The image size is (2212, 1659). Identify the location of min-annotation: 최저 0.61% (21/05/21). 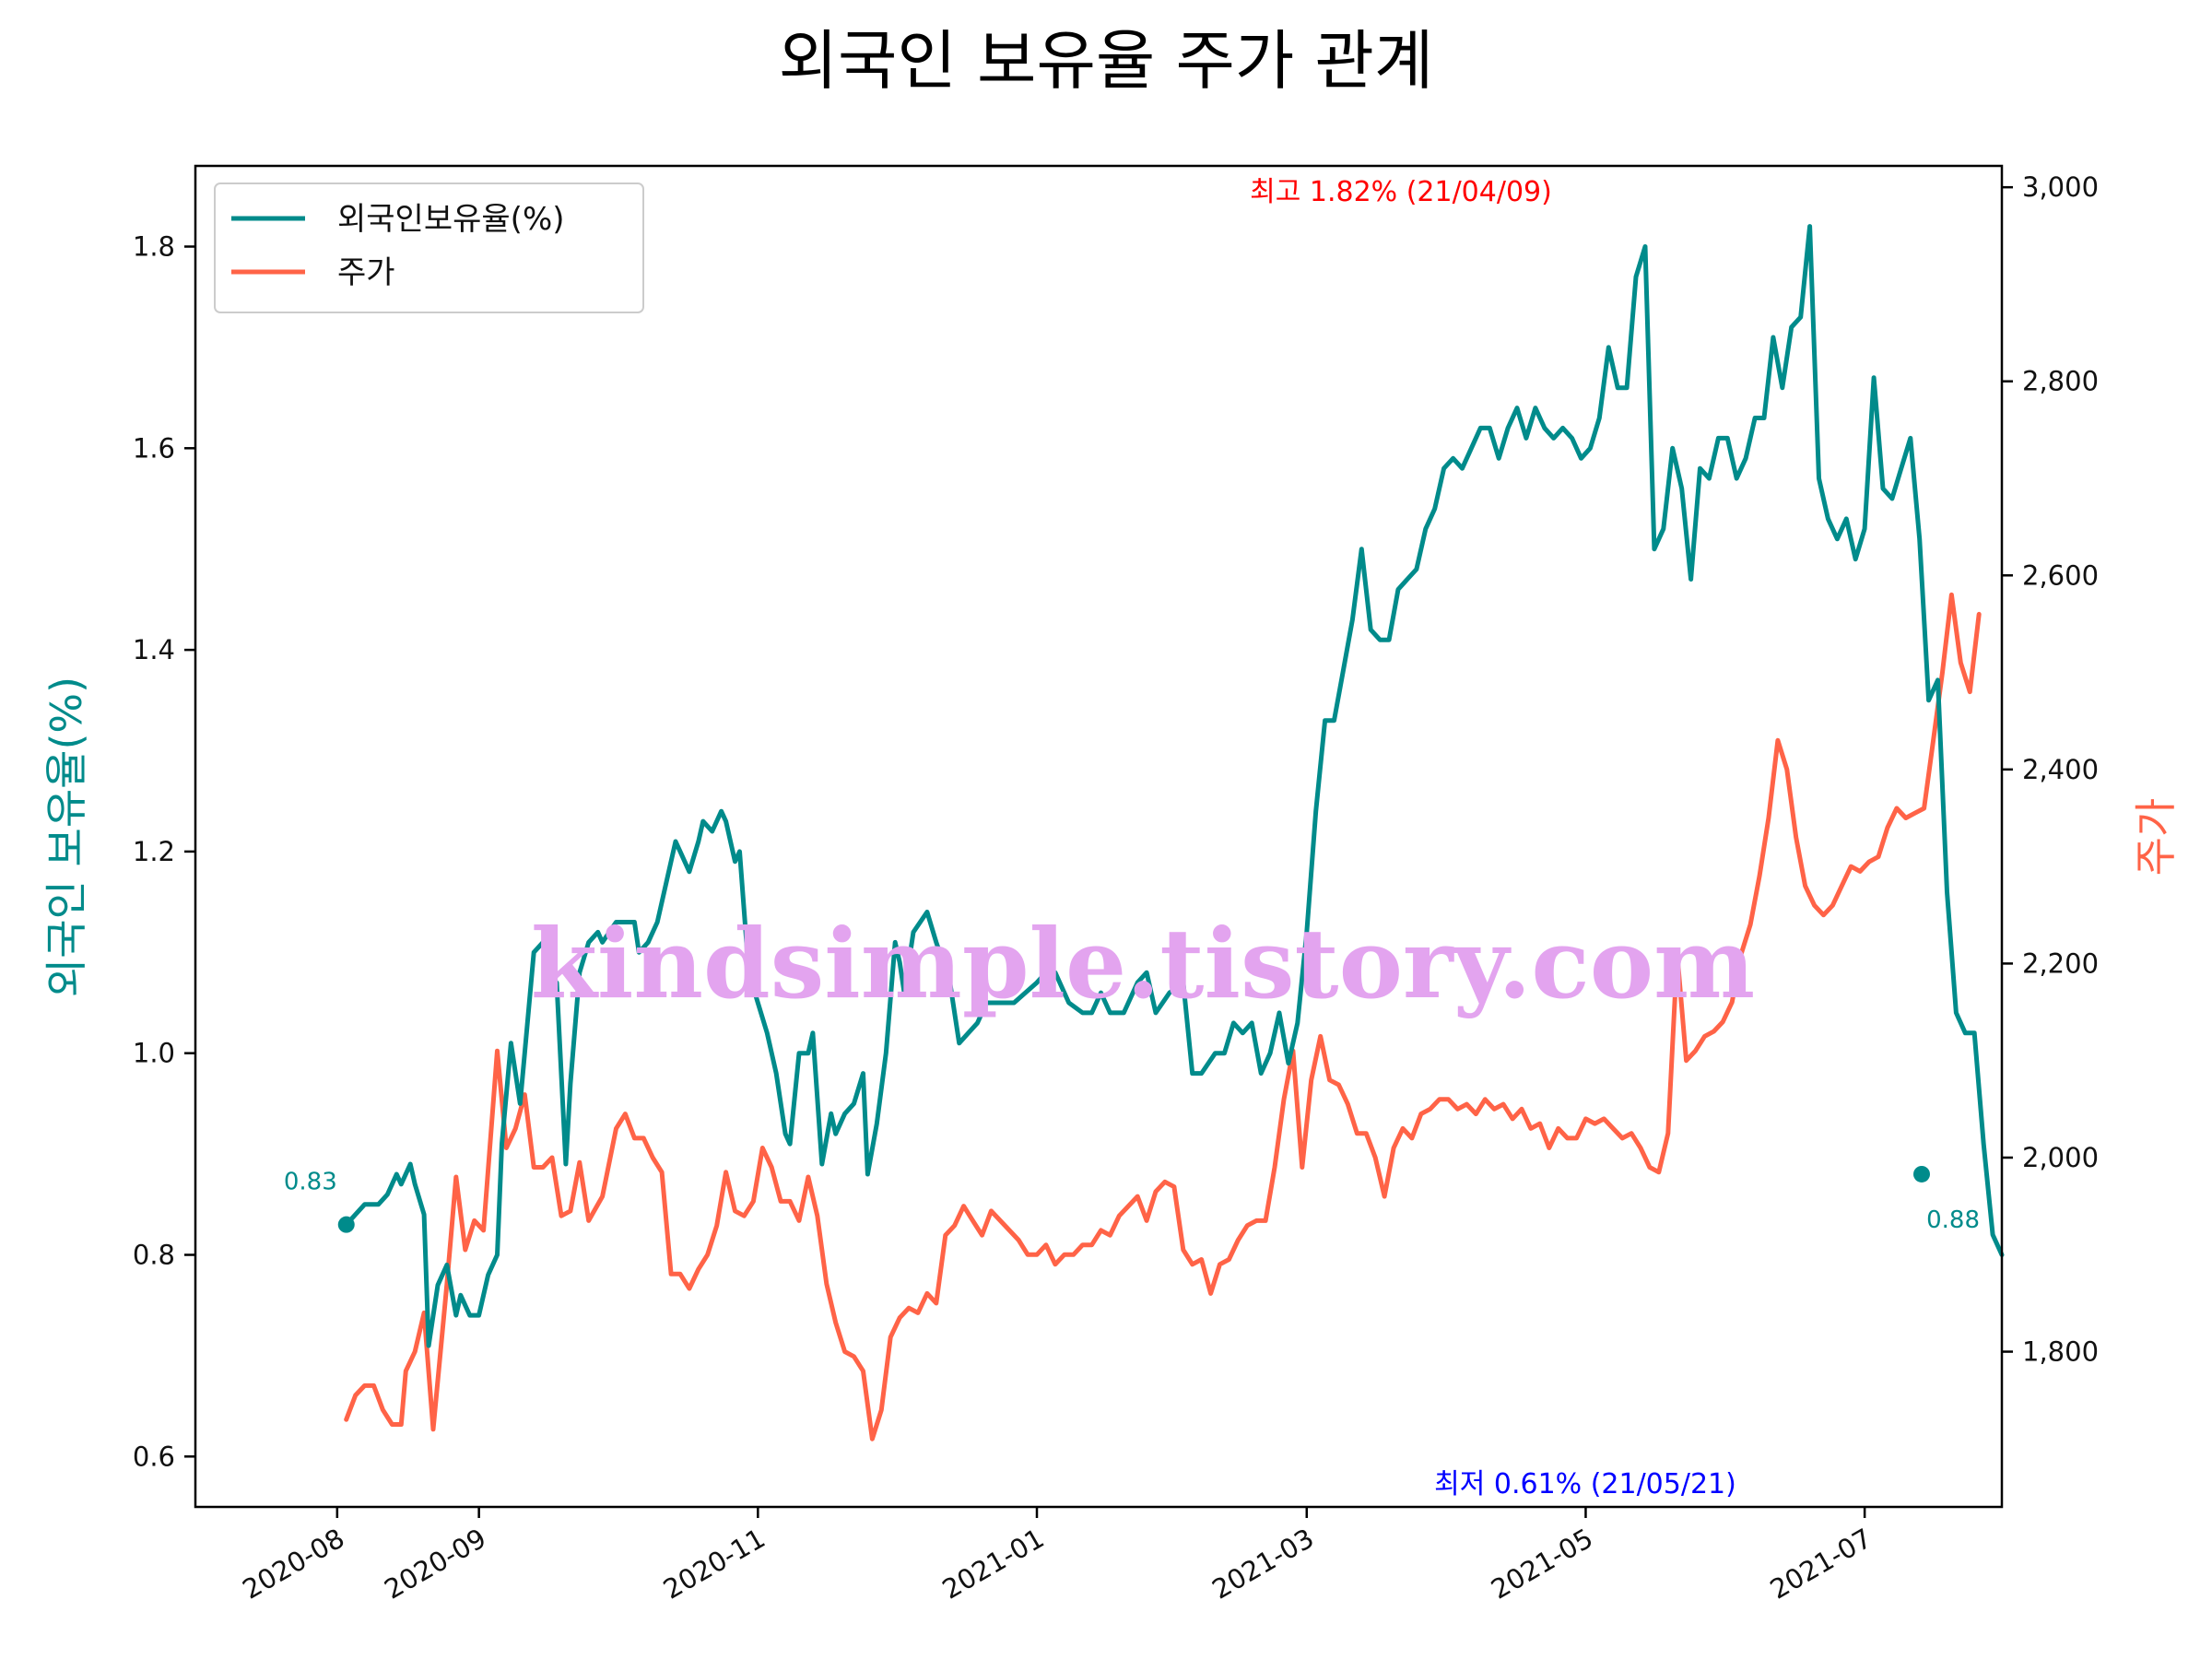
(1585, 1484).